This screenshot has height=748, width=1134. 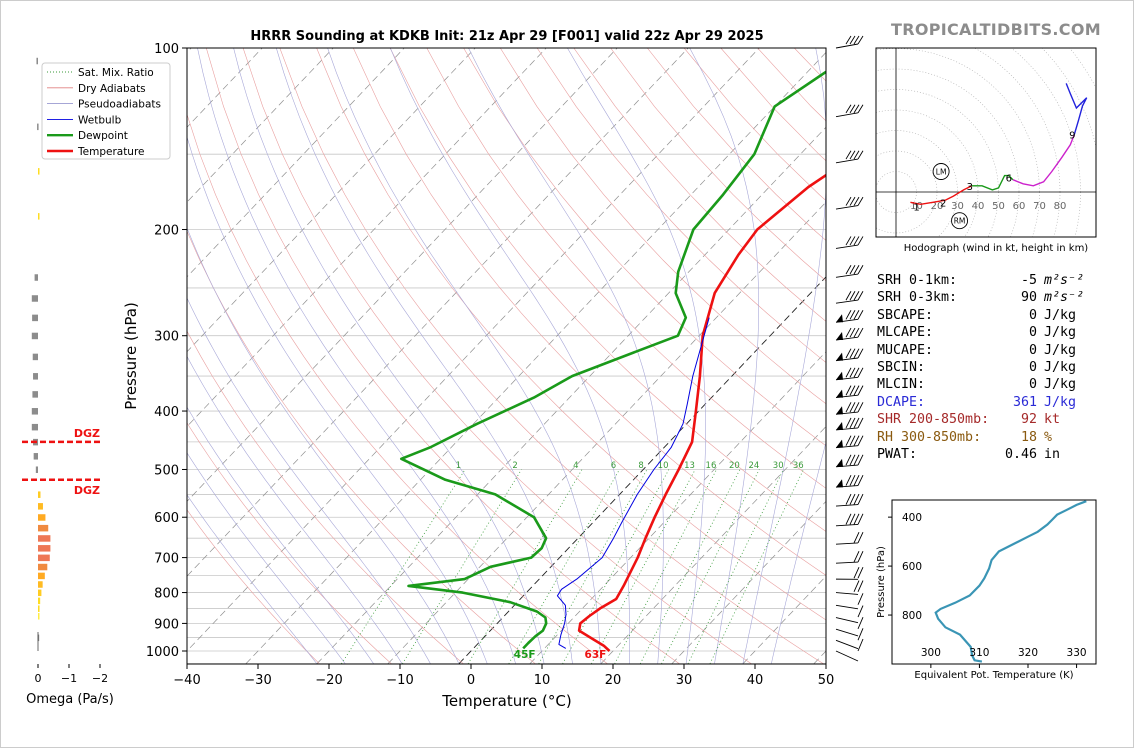 I want to click on legend-label: Temperature, so click(x=111, y=152).